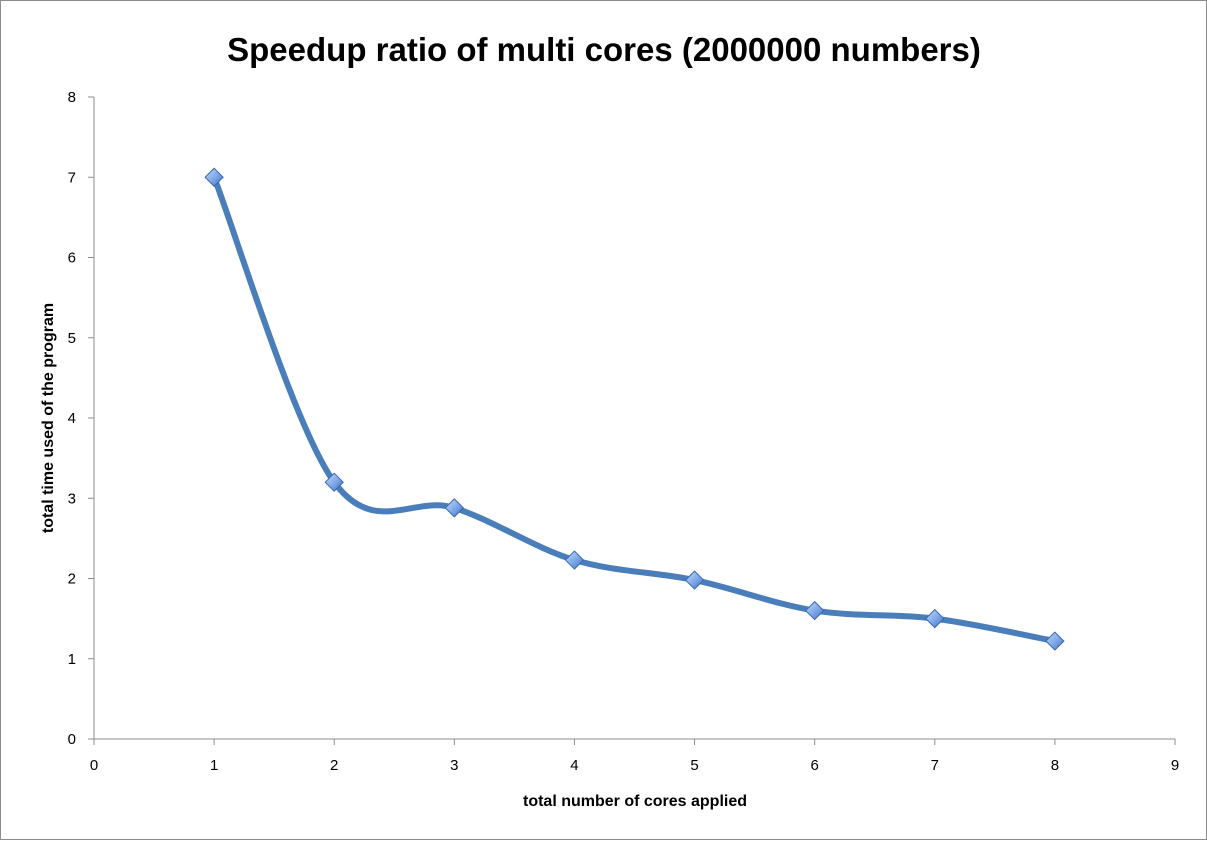 The width and height of the screenshot is (1207, 841). Describe the element at coordinates (72, 258) in the screenshot. I see `y-tick-label: 6` at that location.